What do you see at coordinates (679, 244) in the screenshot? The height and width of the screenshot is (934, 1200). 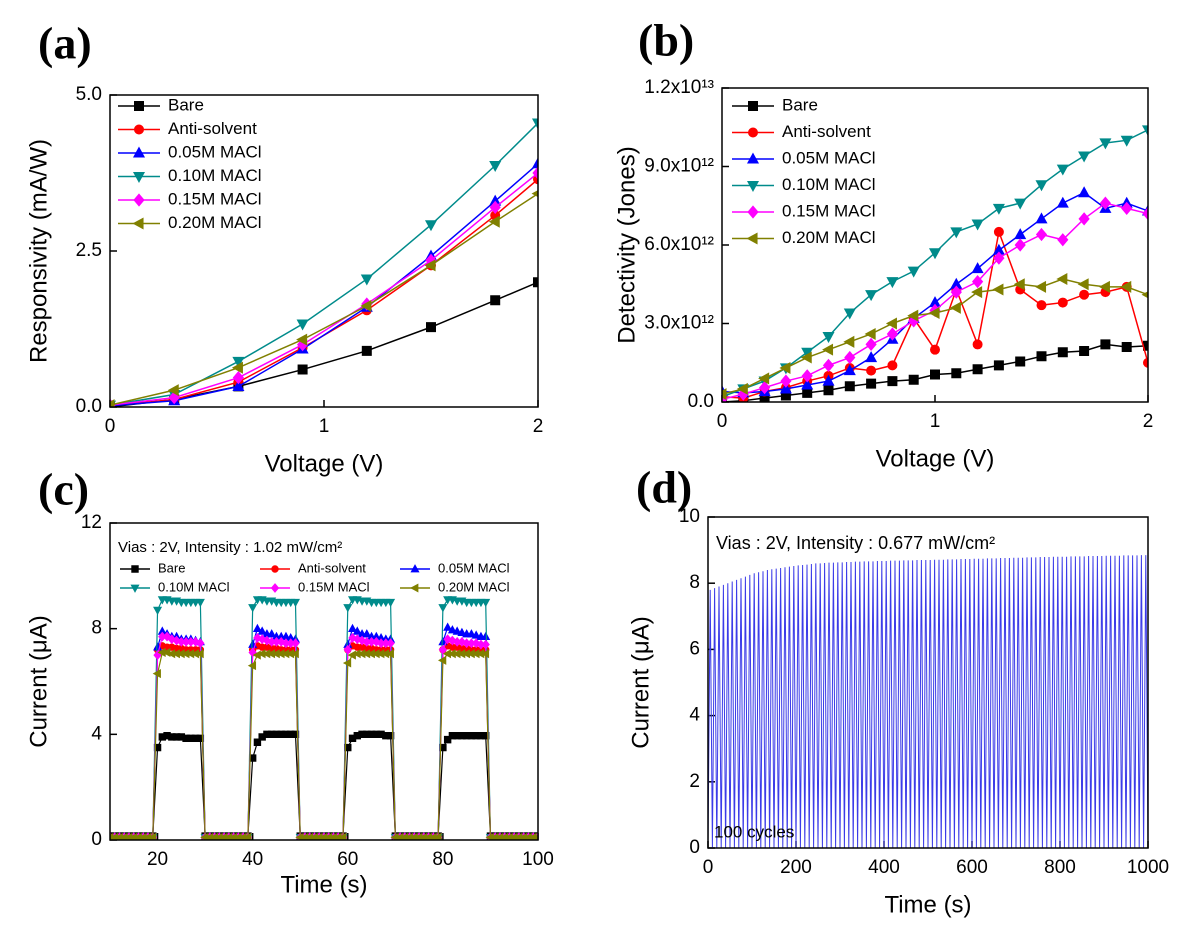 I see `y-tick-label: 6.0x10¹²` at bounding box center [679, 244].